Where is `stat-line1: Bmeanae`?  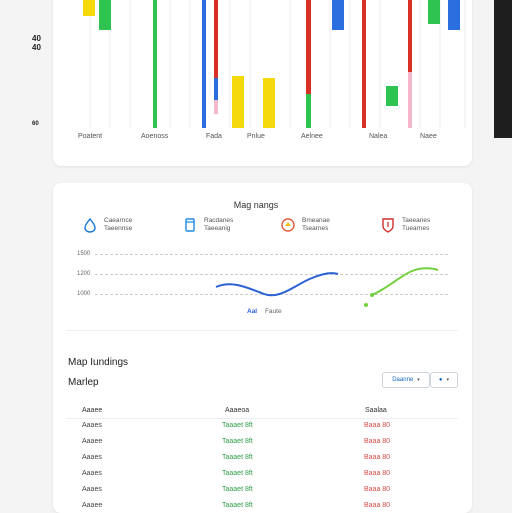 stat-line1: Bmeanae is located at coordinates (316, 220).